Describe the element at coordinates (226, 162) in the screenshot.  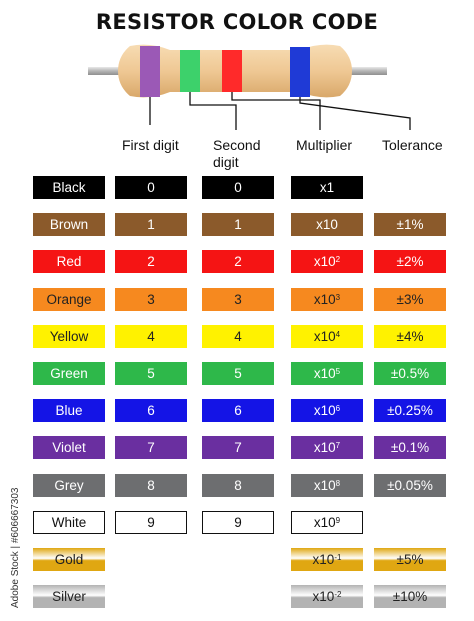
I see `header-second-digit-line2: digit` at that location.